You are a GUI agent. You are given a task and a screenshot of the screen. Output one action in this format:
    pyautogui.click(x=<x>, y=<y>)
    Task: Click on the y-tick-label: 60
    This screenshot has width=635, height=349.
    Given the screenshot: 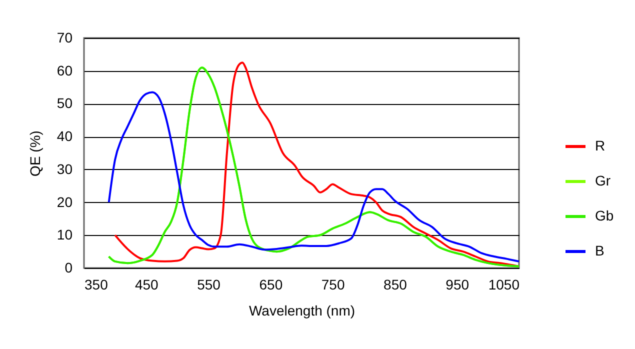 What is the action you would take?
    pyautogui.click(x=64, y=70)
    